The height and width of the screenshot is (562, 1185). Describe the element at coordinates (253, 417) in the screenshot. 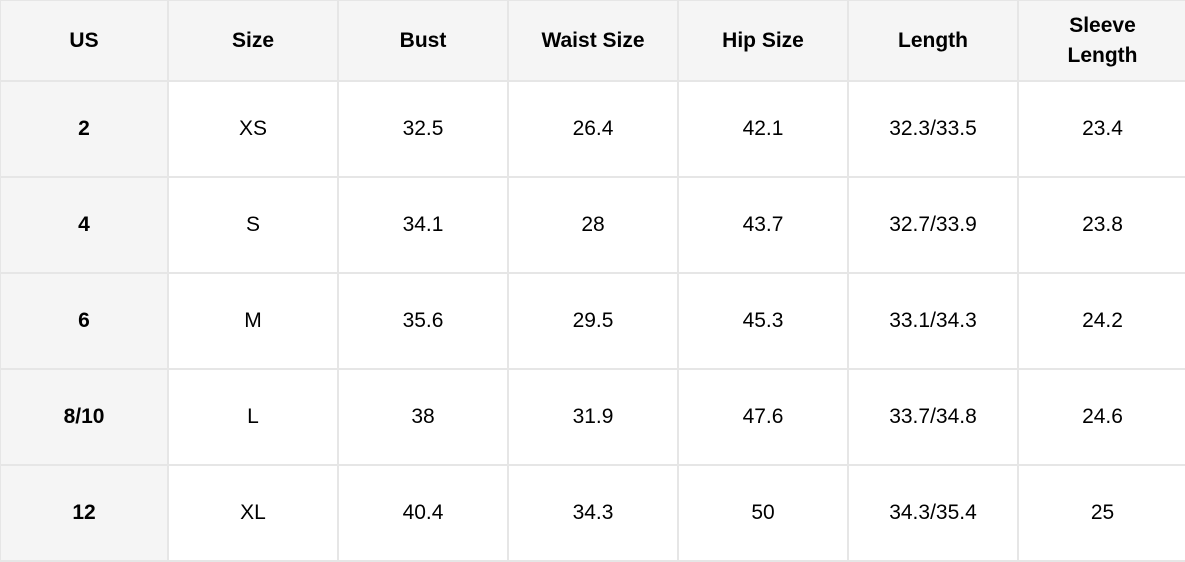

I see `table-cell: L` at that location.